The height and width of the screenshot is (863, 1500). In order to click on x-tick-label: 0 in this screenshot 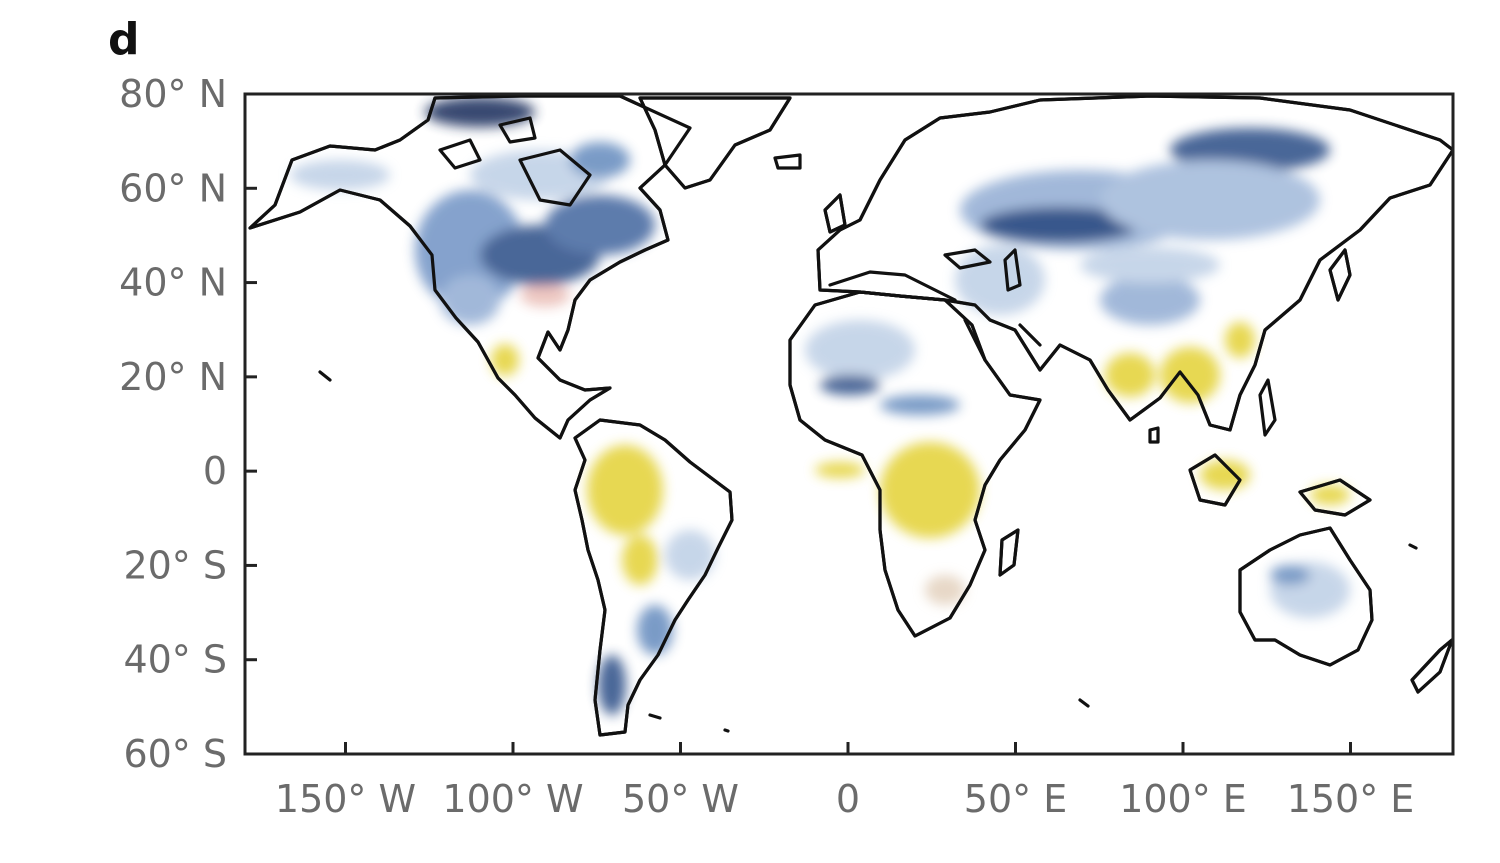, I will do `click(848, 799)`.